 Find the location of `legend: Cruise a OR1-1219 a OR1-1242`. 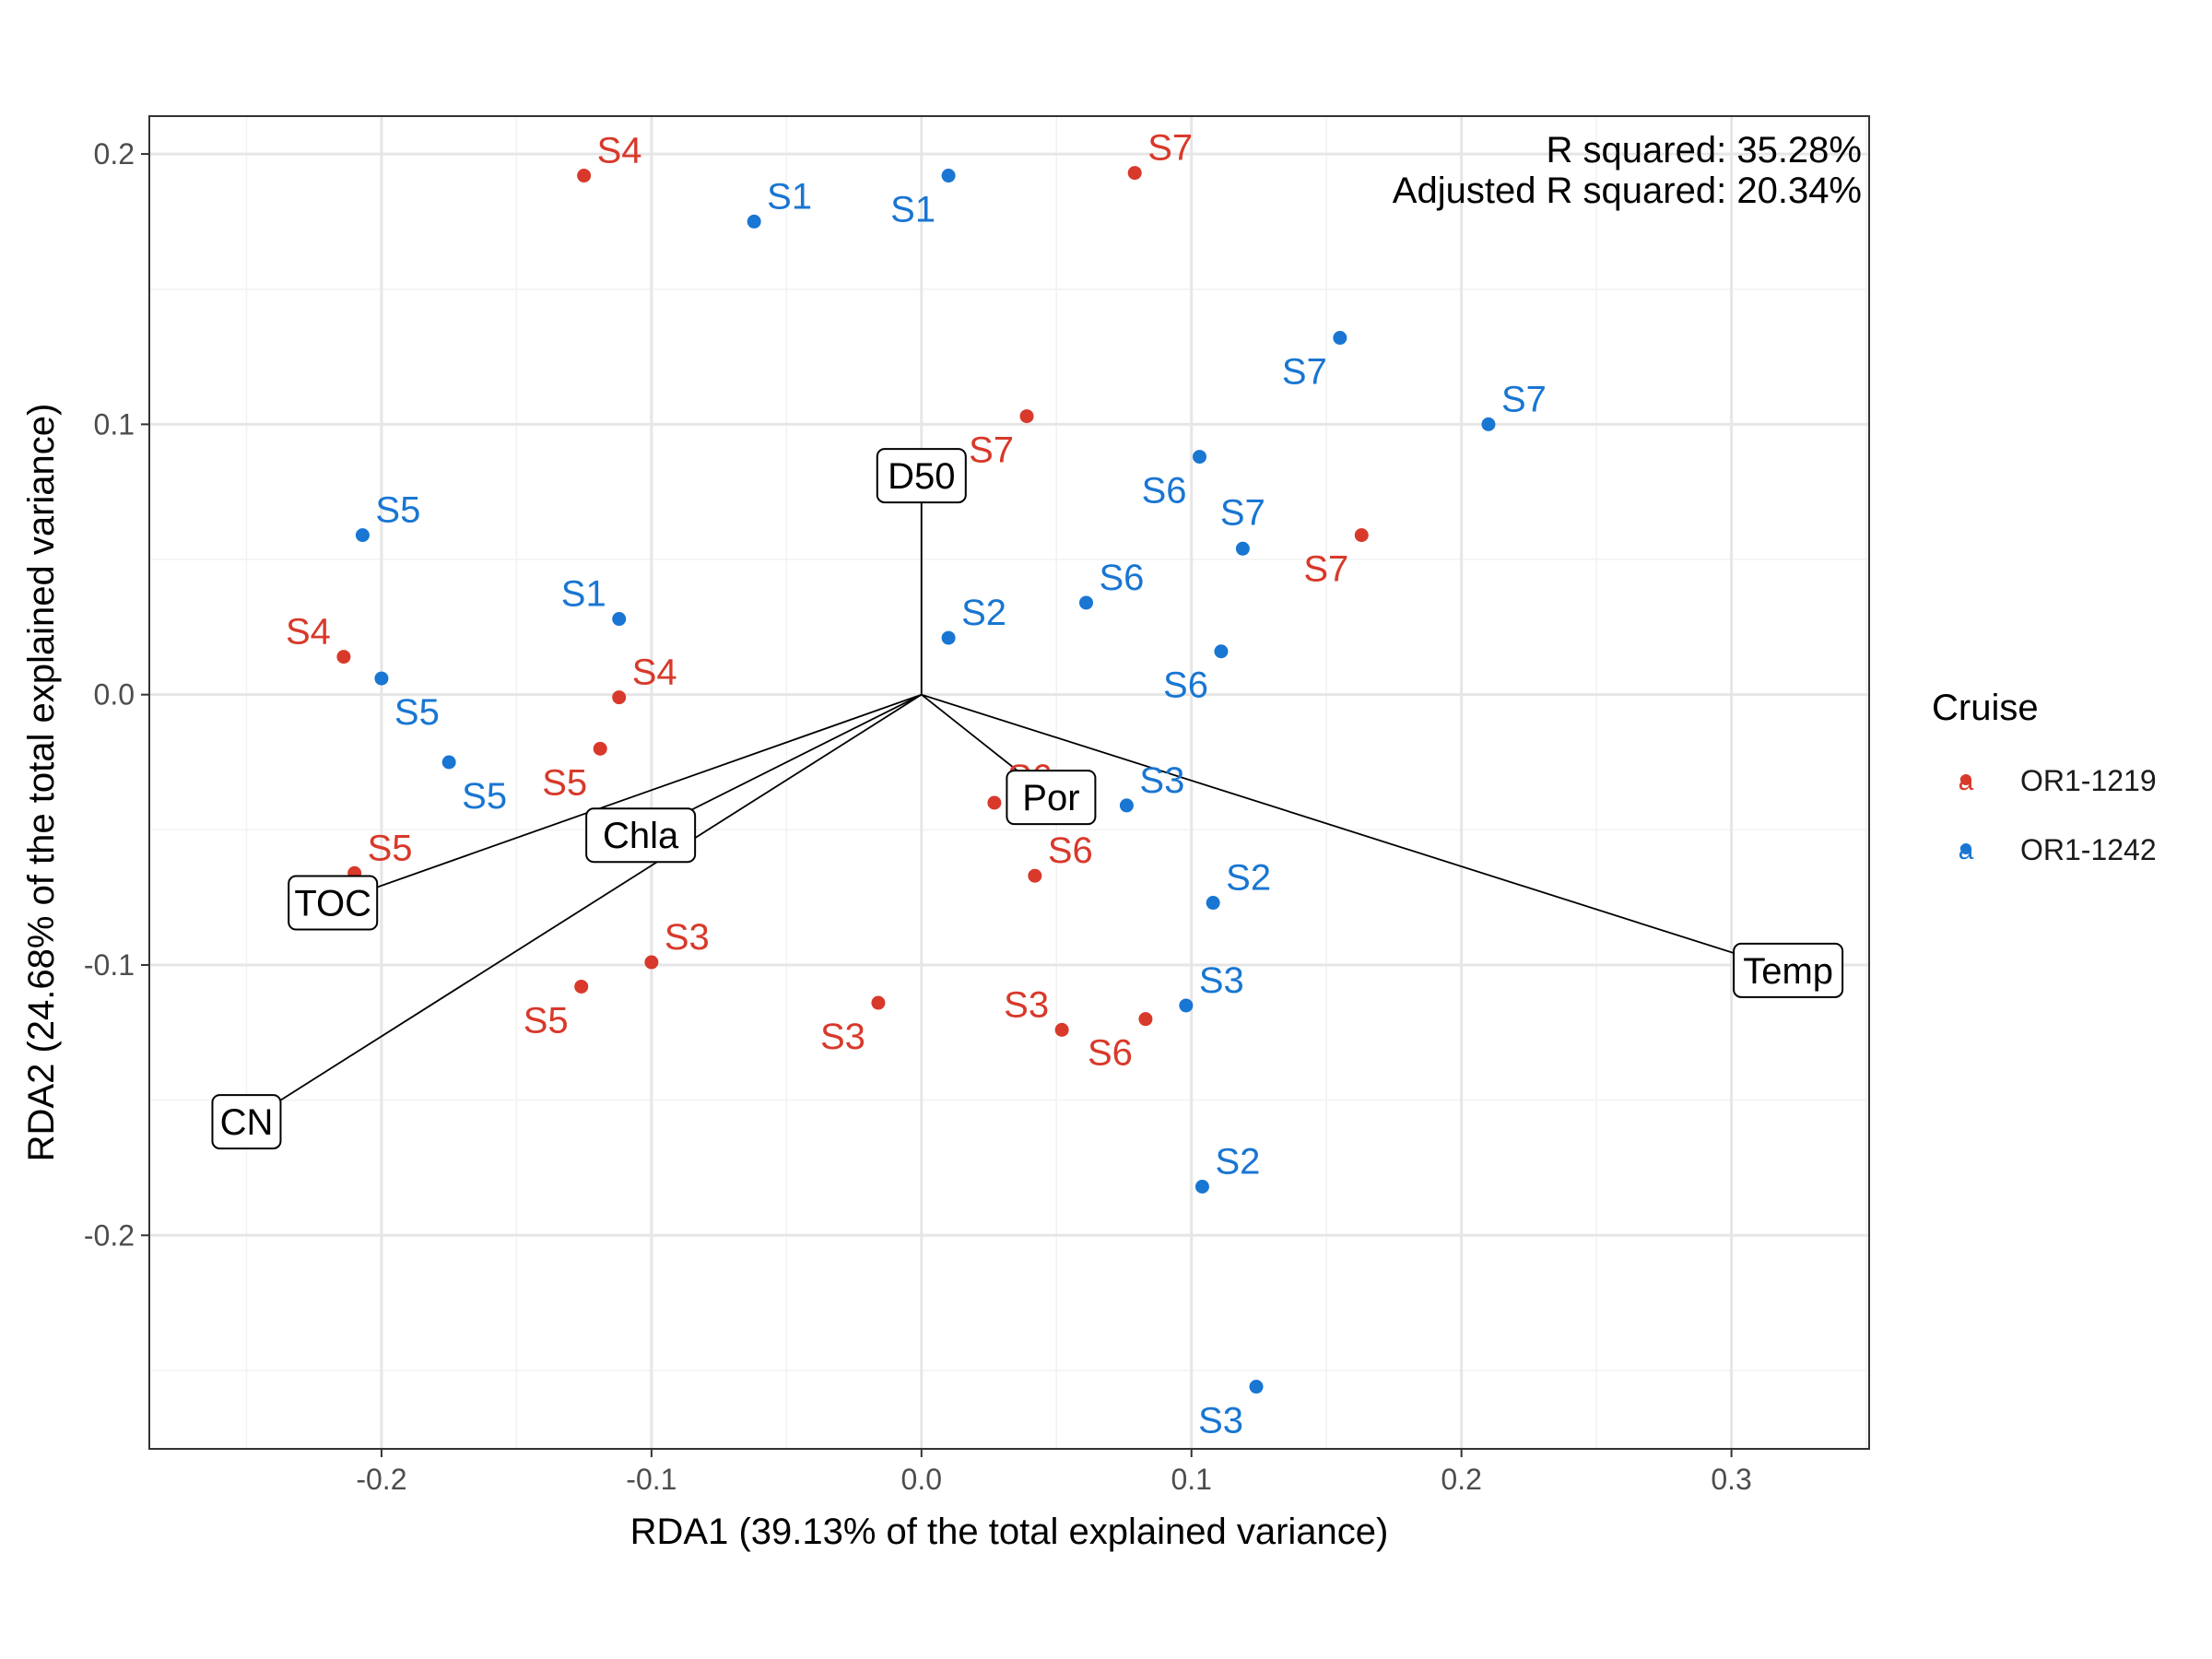

legend: Cruise a OR1-1219 a OR1-1242 is located at coordinates (2044, 777).